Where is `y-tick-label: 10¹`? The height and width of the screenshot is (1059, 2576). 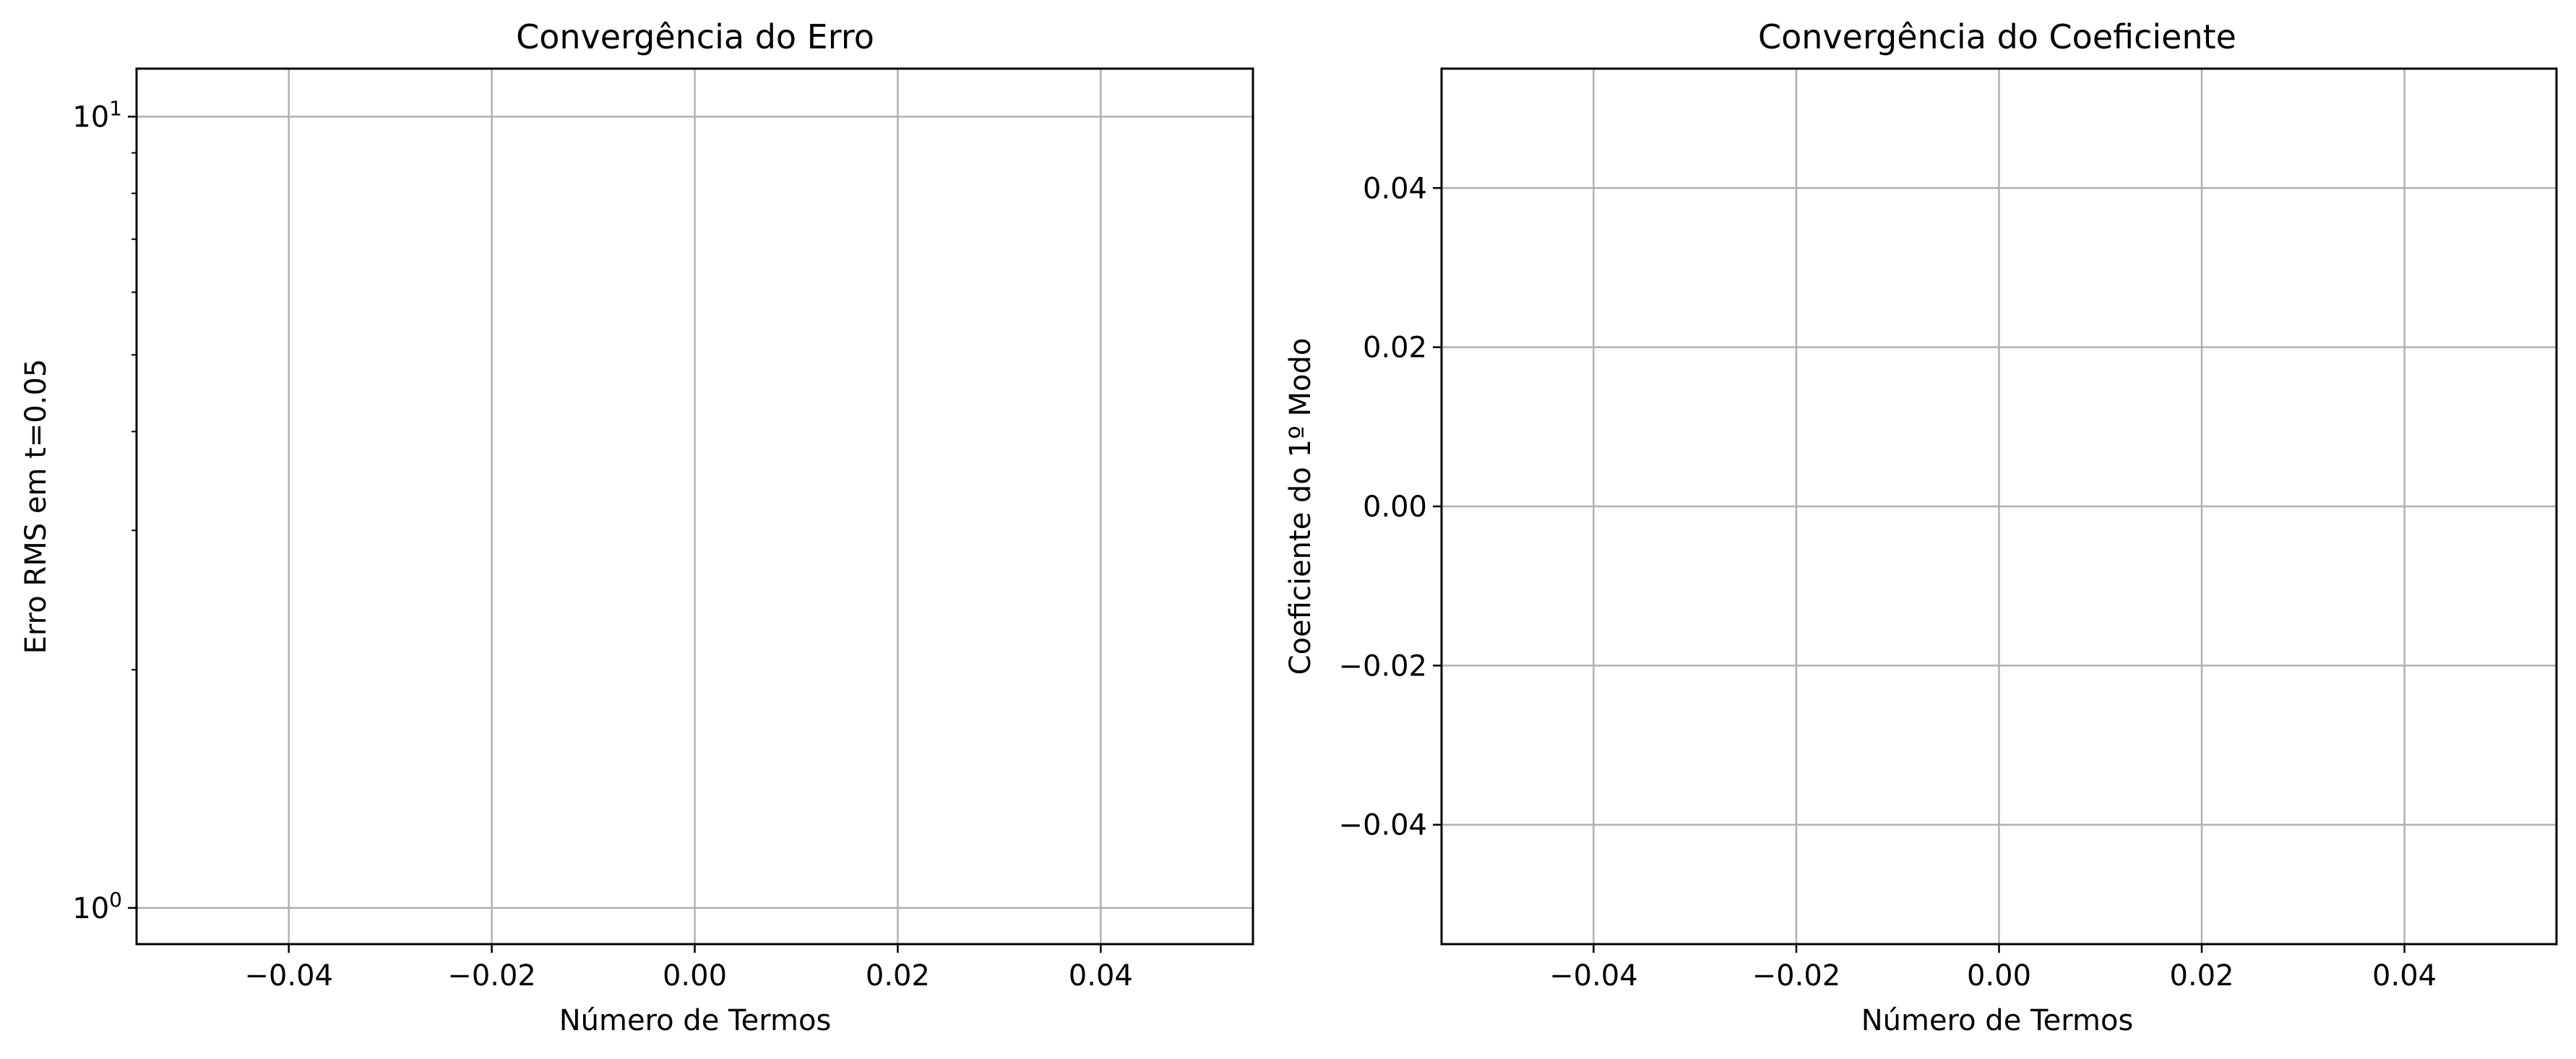
y-tick-label: 10¹ is located at coordinates (97, 115).